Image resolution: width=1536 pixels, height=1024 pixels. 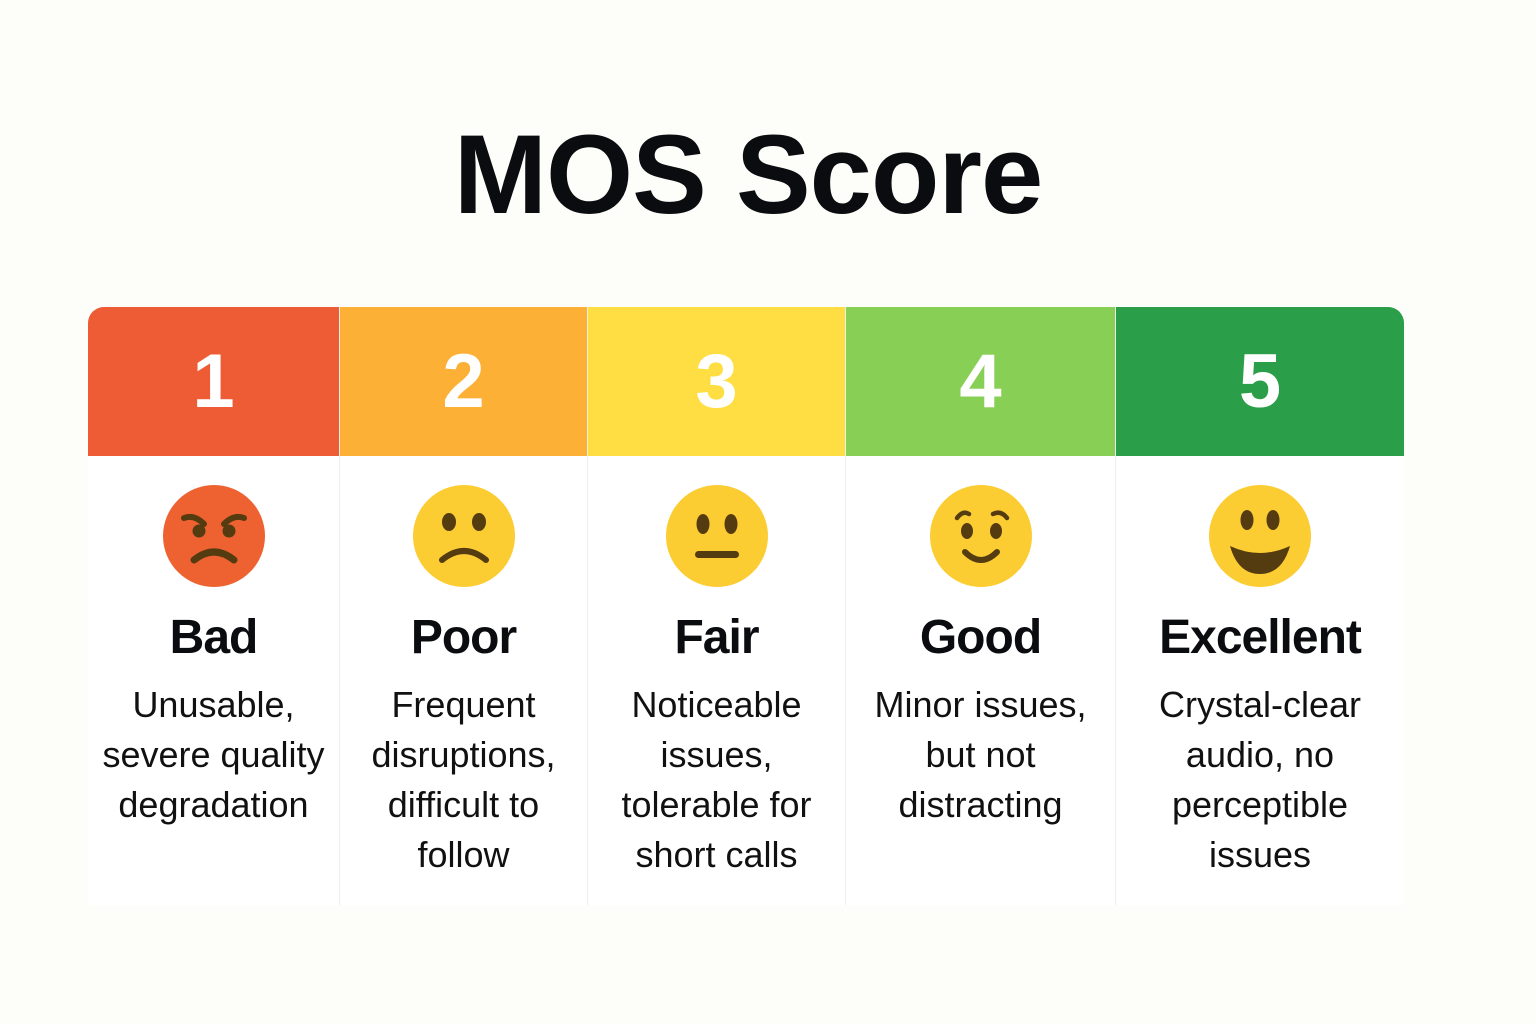 I want to click on angry-face-icon, so click(x=214, y=536).